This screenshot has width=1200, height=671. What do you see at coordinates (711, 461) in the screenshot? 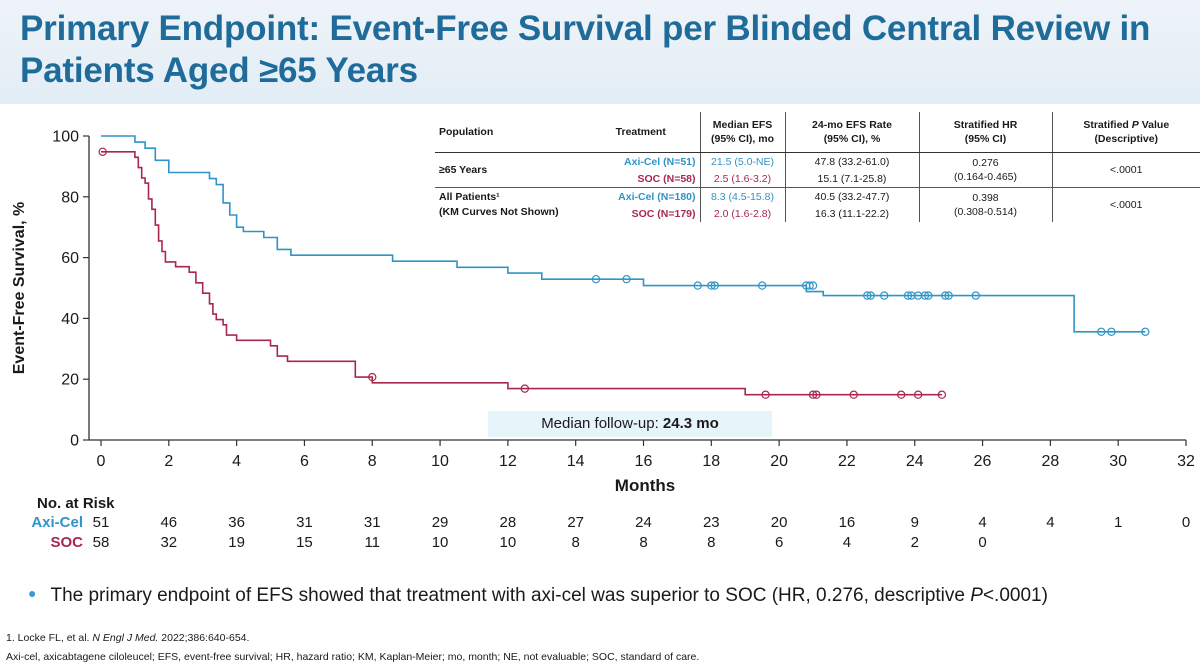
I see `x-tick-label: 18` at bounding box center [711, 461].